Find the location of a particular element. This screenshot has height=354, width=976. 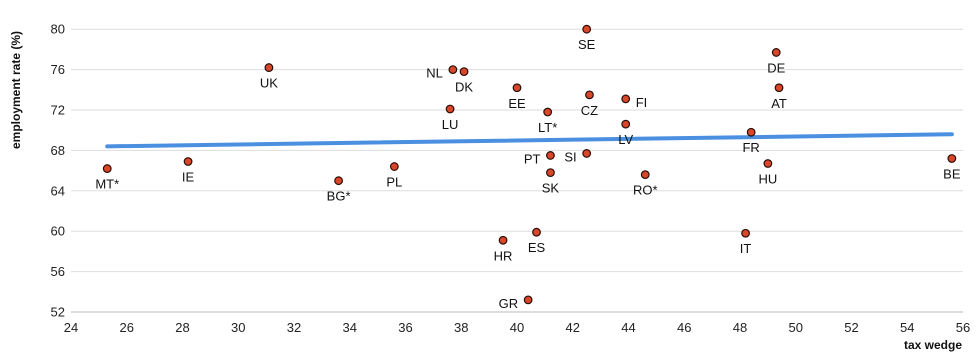

x-tick-label: 40 is located at coordinates (517, 327).